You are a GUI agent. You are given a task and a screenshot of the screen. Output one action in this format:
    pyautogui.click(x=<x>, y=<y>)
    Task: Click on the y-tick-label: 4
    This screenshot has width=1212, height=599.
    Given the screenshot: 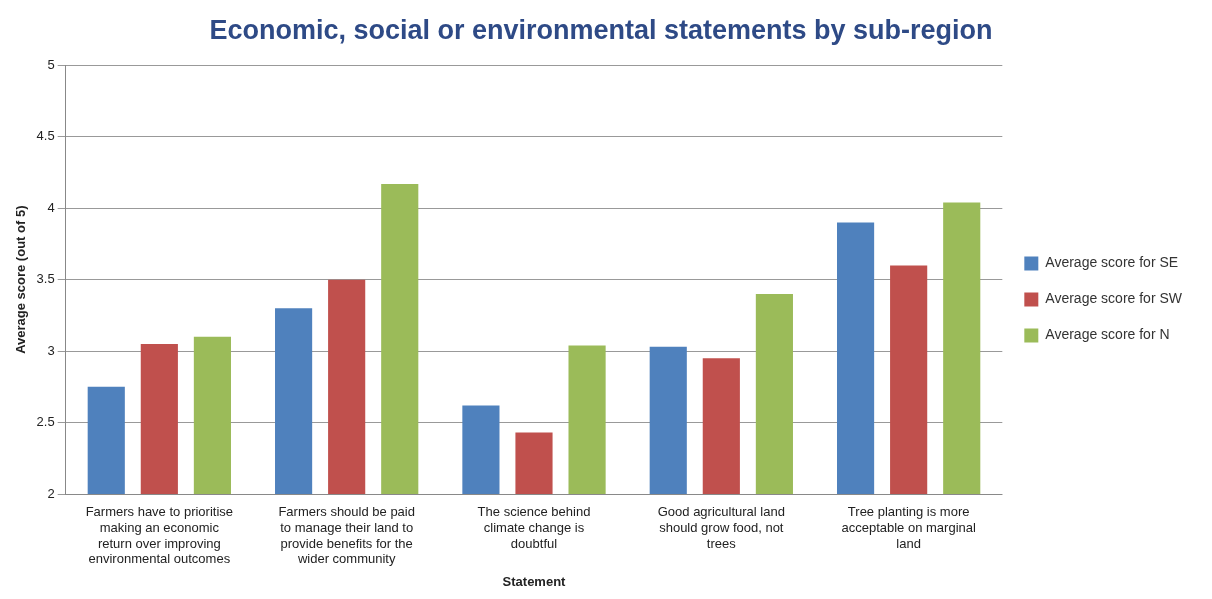 What is the action you would take?
    pyautogui.click(x=51, y=207)
    